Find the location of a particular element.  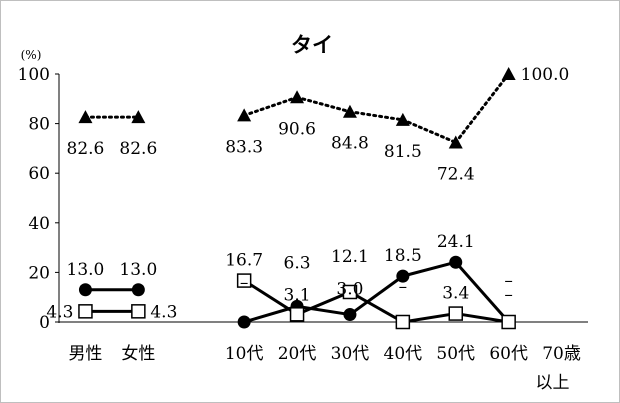

data-label: 16.7 is located at coordinates (244, 261).